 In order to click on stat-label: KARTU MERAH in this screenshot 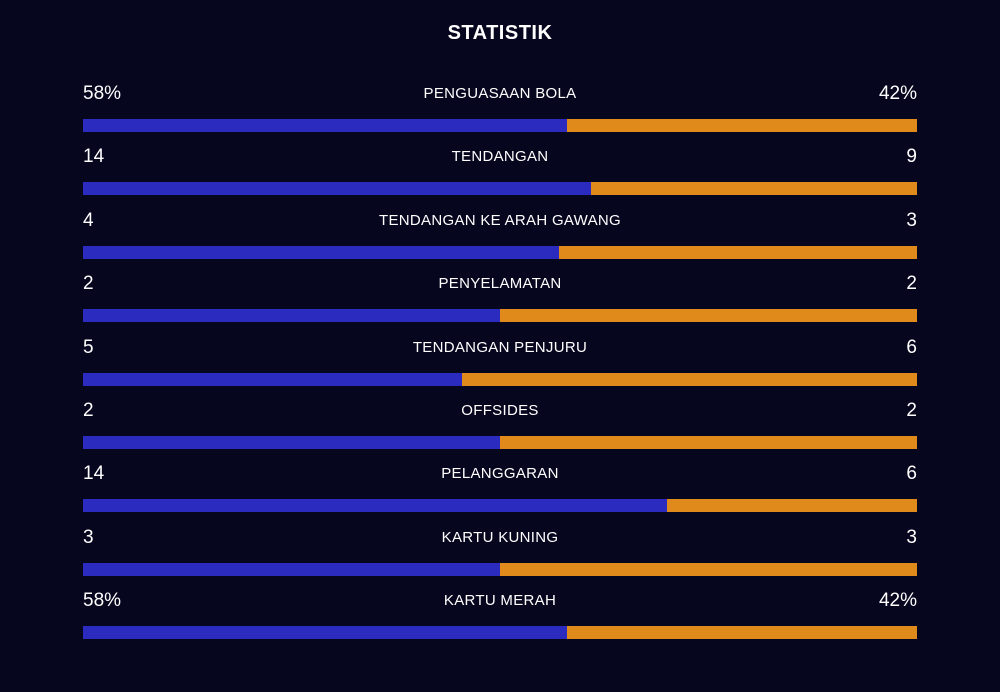, I will do `click(500, 601)`.